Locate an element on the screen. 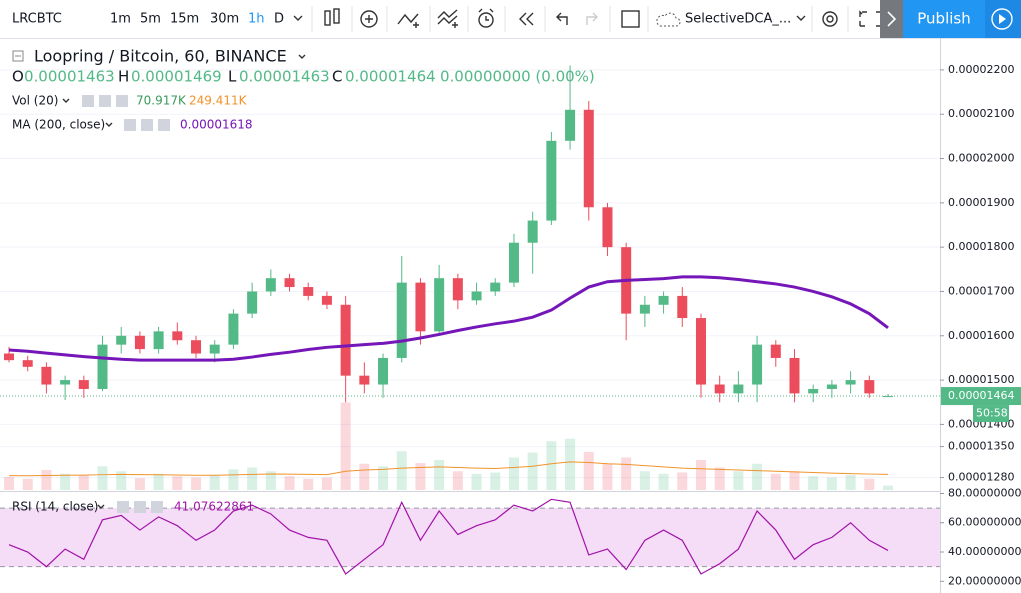  chart-title: Loopring / Bitcoin, 60, BINANCE is located at coordinates (160, 56).